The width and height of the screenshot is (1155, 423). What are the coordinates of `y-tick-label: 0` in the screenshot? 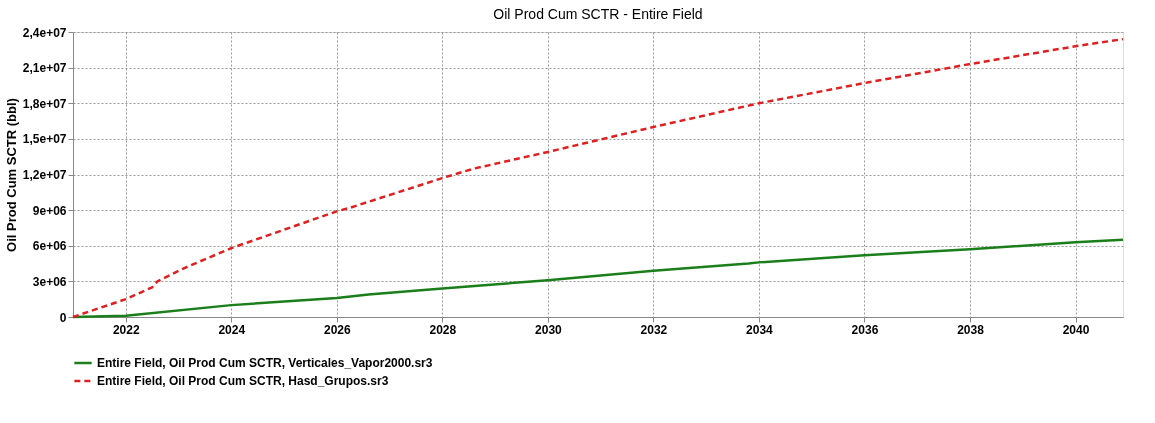 It's located at (63, 317).